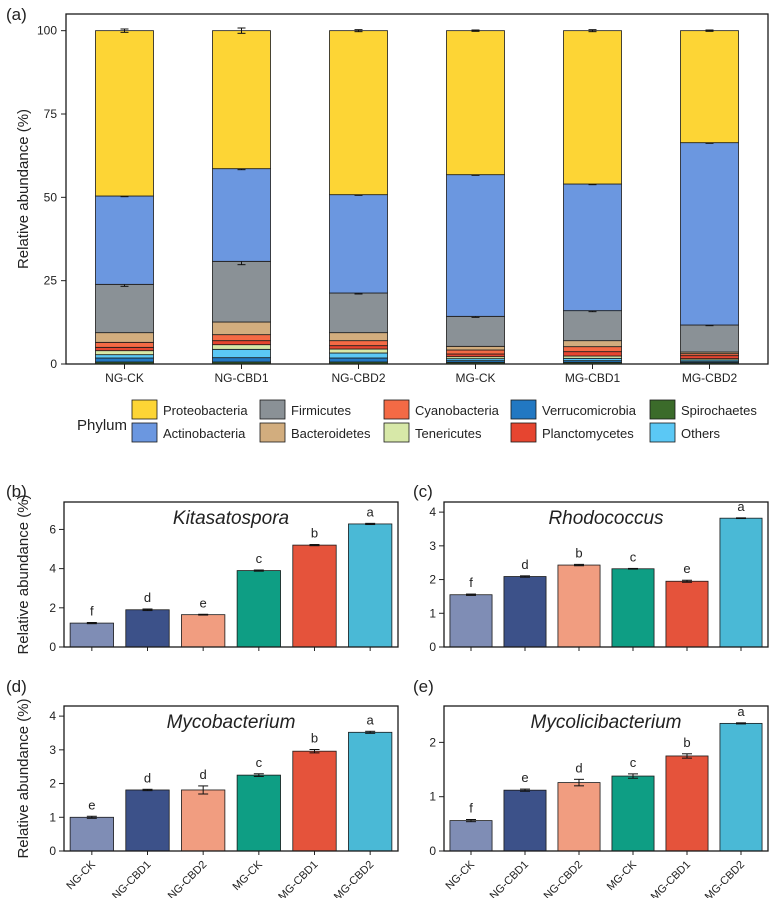  What do you see at coordinates (423, 686) in the screenshot?
I see `panel-label-e: (e)` at bounding box center [423, 686].